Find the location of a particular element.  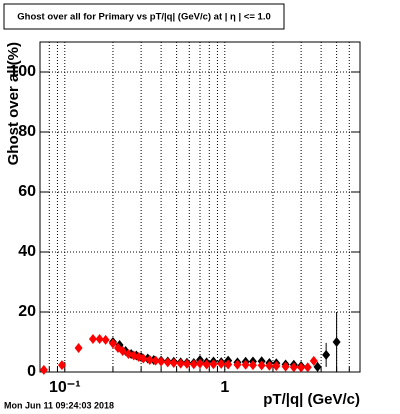

y-tick-label: 0 is located at coordinates (31, 371).